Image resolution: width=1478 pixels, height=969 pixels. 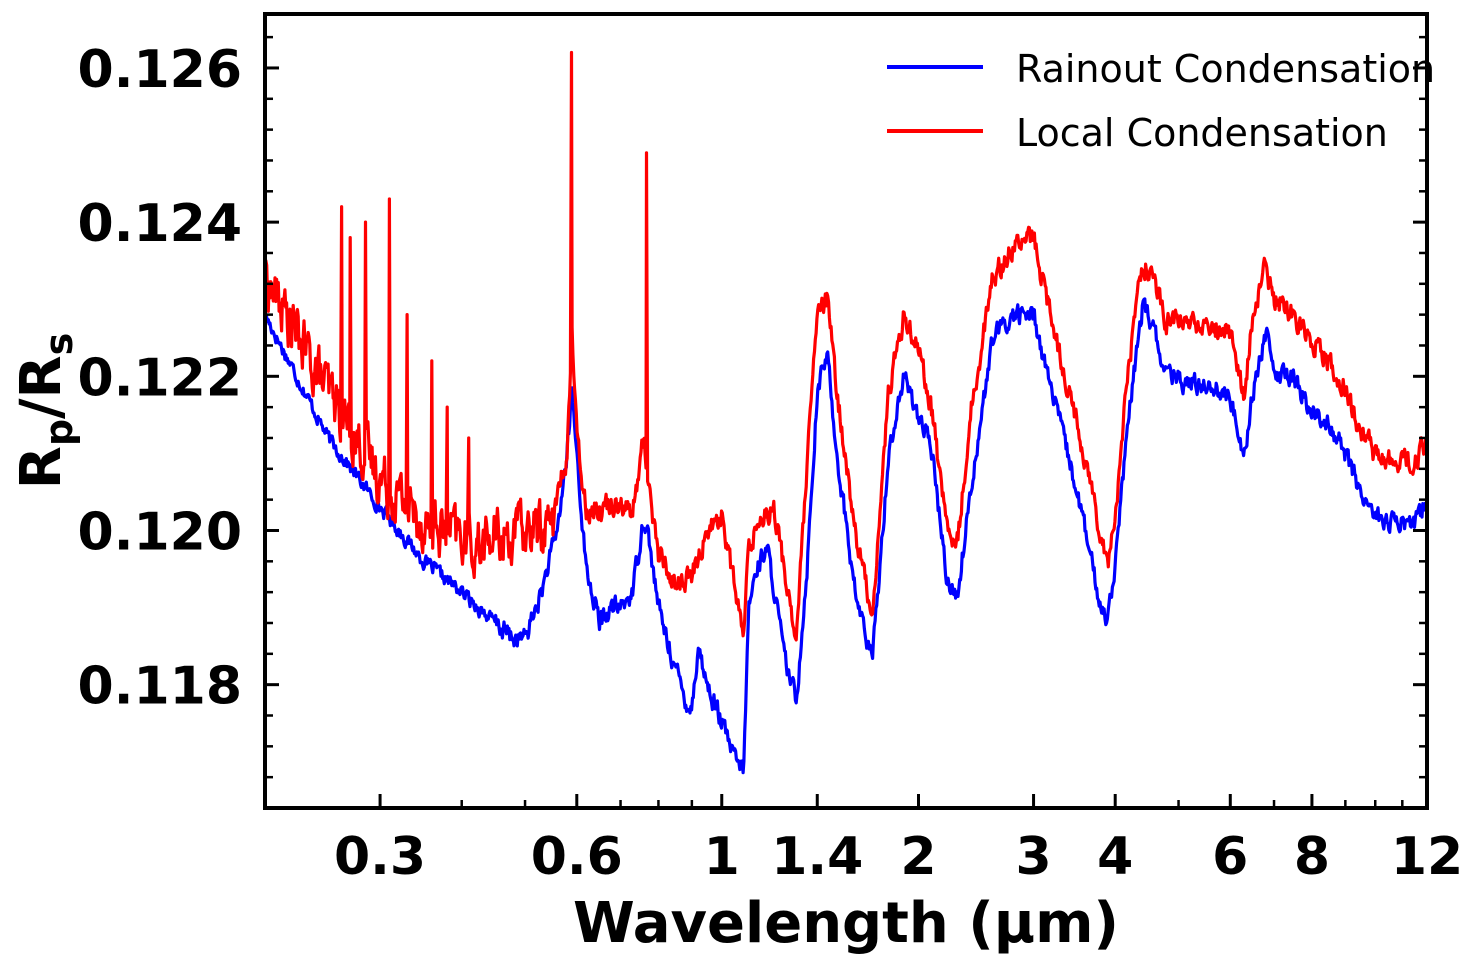 I want to click on y-title-slash-r: /R, so click(x=41, y=387).